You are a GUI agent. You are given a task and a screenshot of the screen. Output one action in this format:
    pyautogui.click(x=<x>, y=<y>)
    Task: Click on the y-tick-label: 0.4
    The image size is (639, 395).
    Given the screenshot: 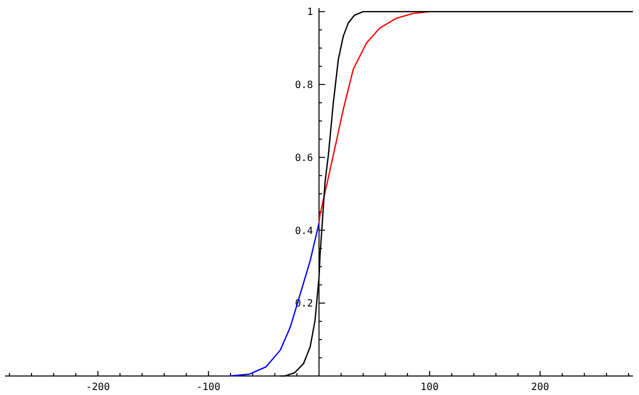 What is the action you would take?
    pyautogui.click(x=303, y=231)
    